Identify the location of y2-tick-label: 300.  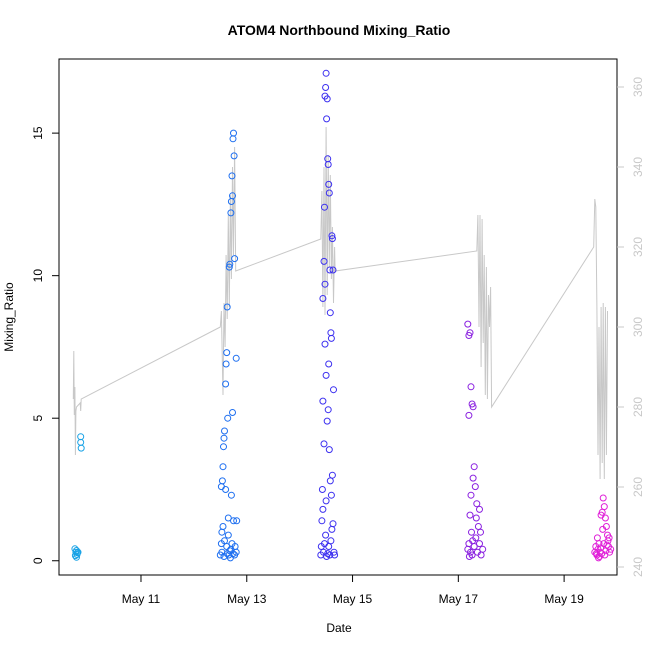
(638, 327).